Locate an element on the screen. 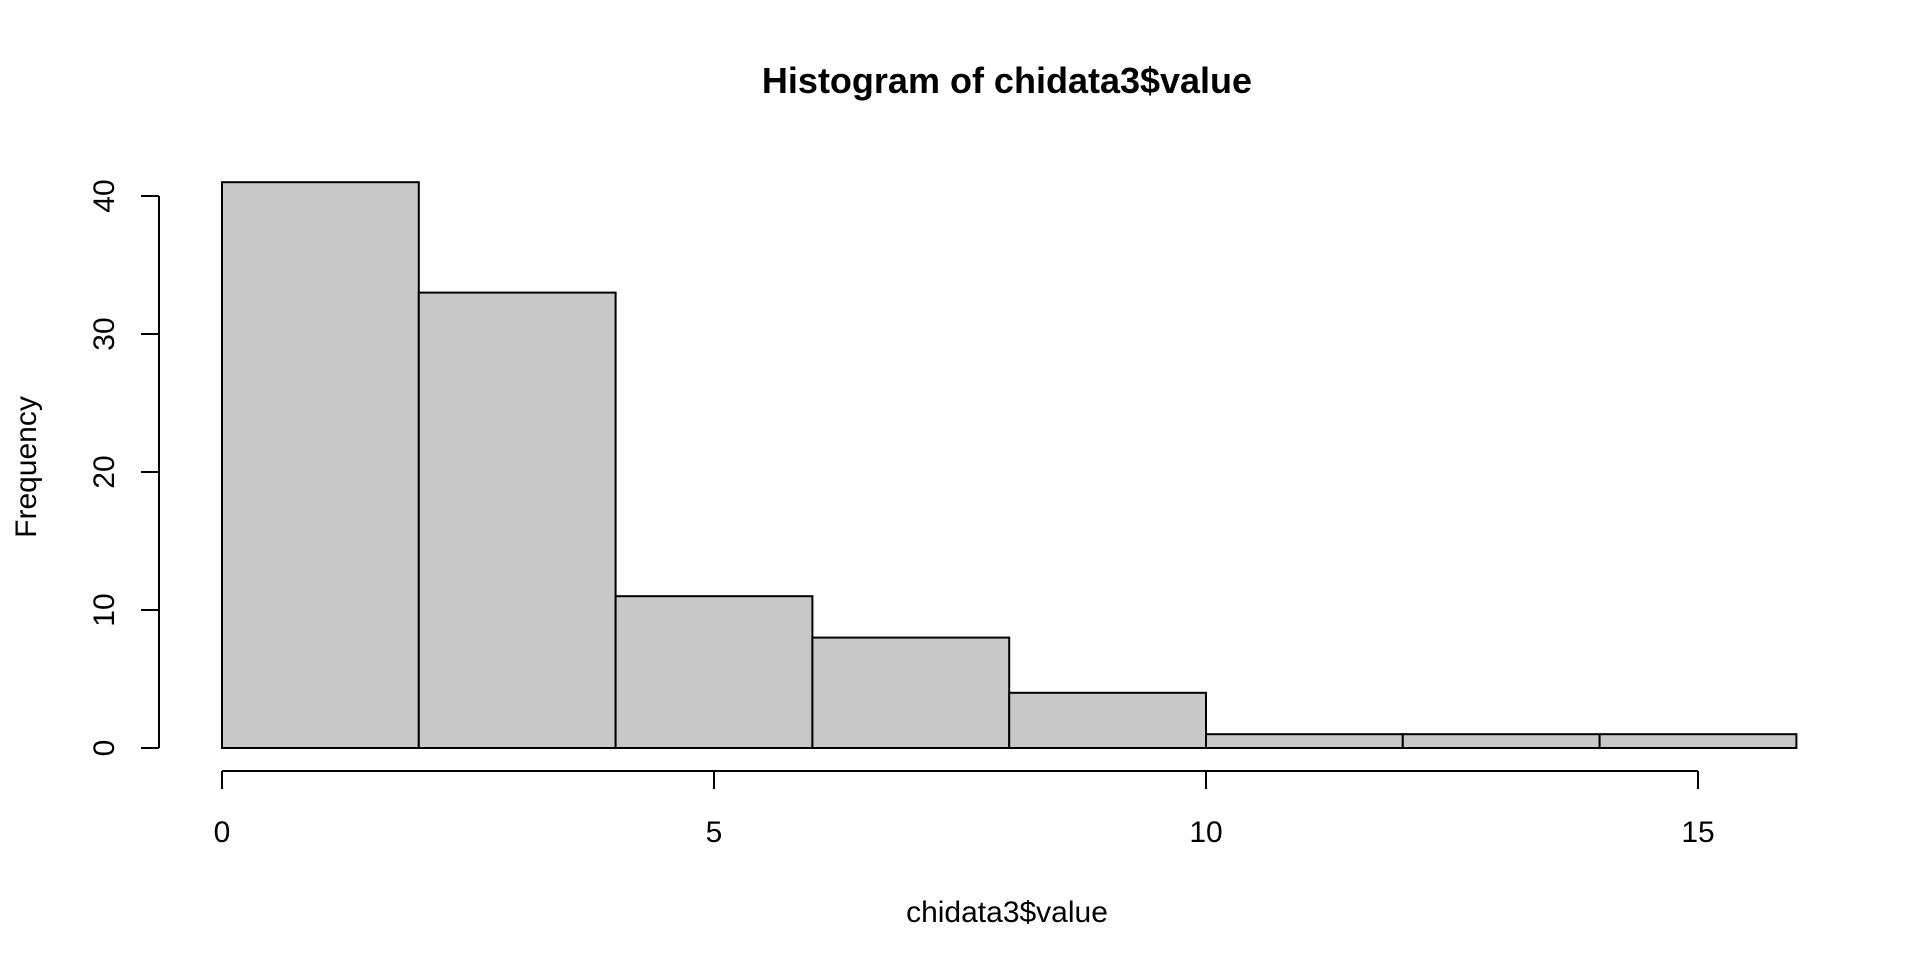 This screenshot has height=960, width=1920. y-axis: 0 10 20 30 40 is located at coordinates (124, 468).